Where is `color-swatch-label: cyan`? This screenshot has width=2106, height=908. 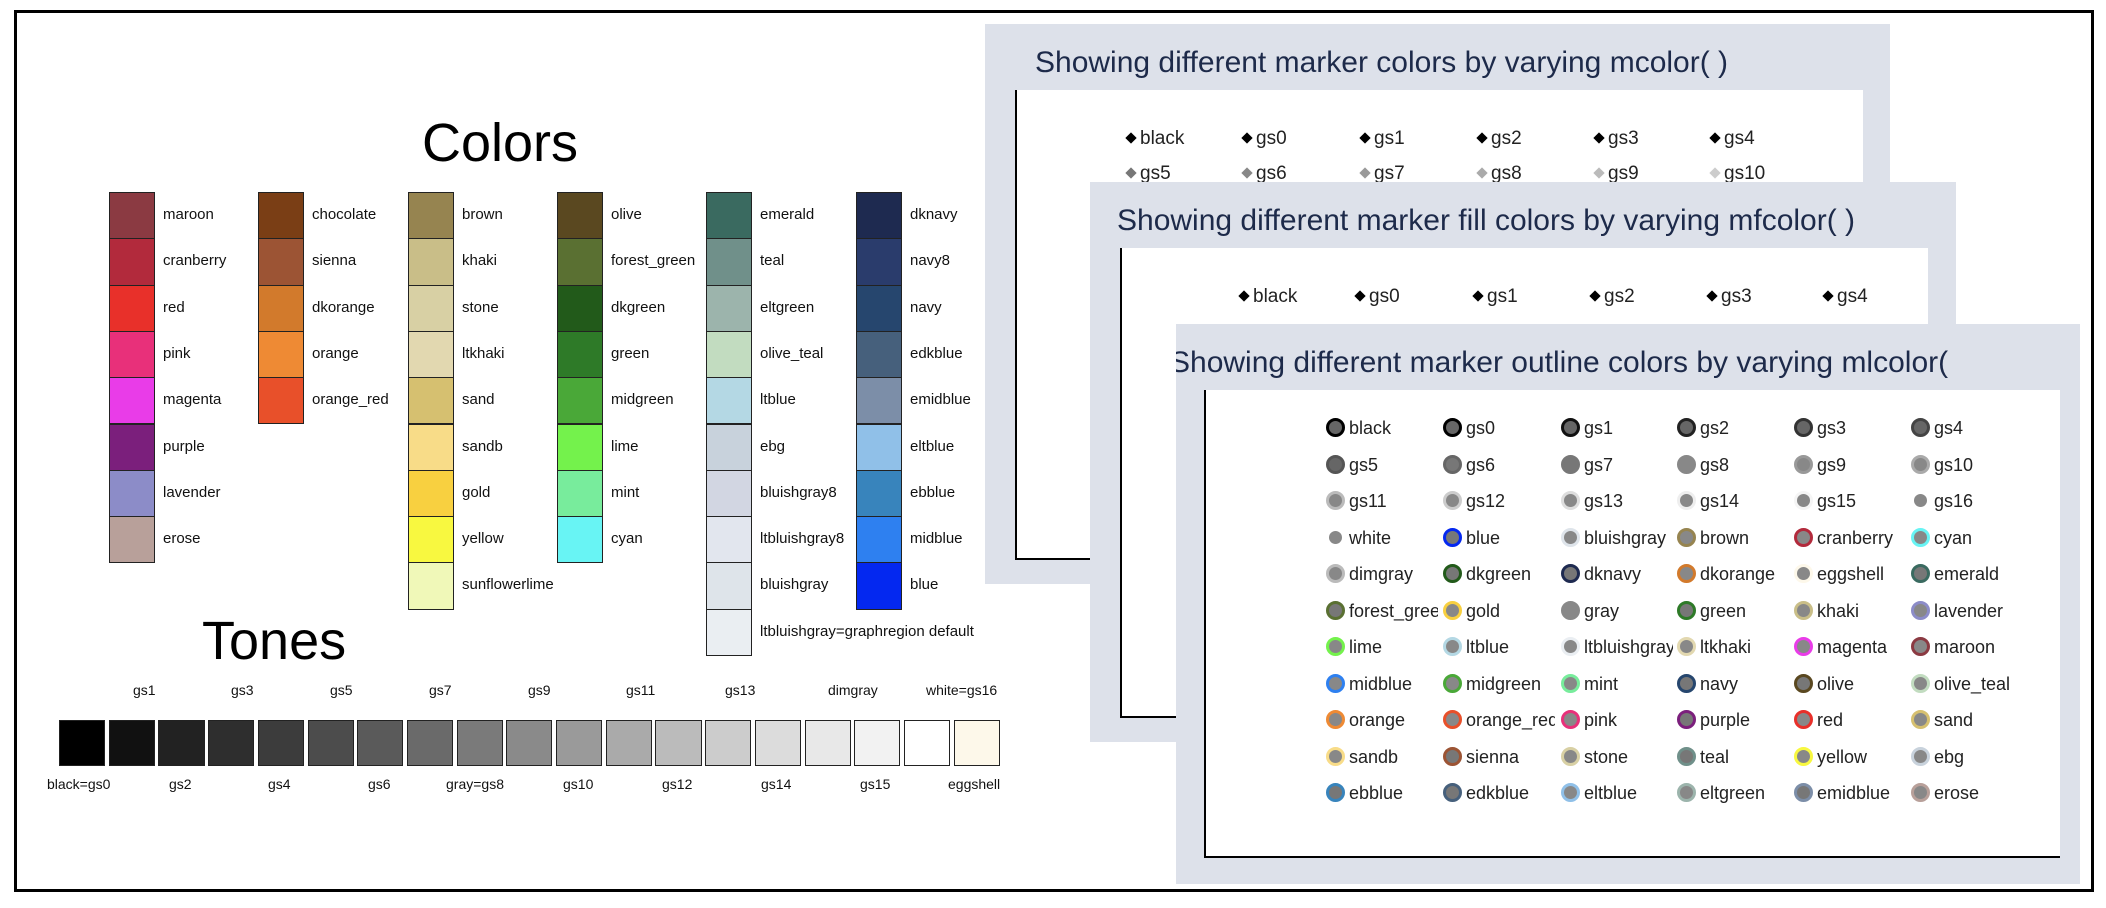 color-swatch-label: cyan is located at coordinates (627, 539).